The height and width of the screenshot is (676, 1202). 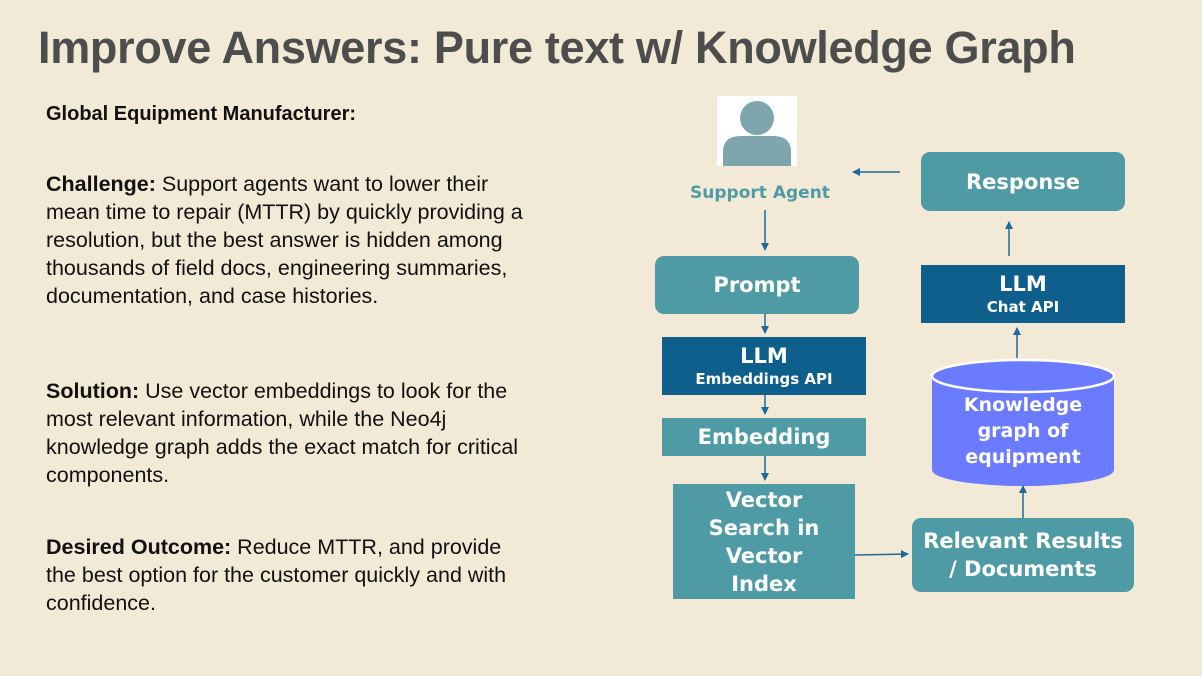 I want to click on prompt-box: Prompt, so click(x=757, y=285).